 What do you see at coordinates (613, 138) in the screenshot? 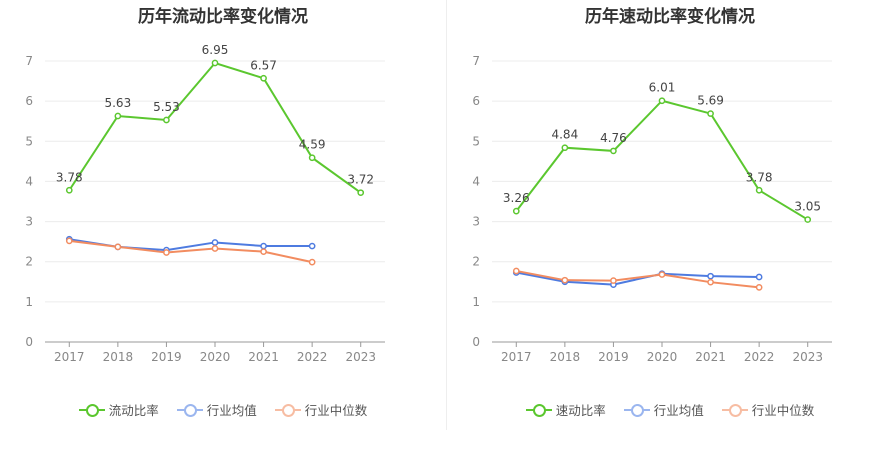
I see `data-label: 4.76` at bounding box center [613, 138].